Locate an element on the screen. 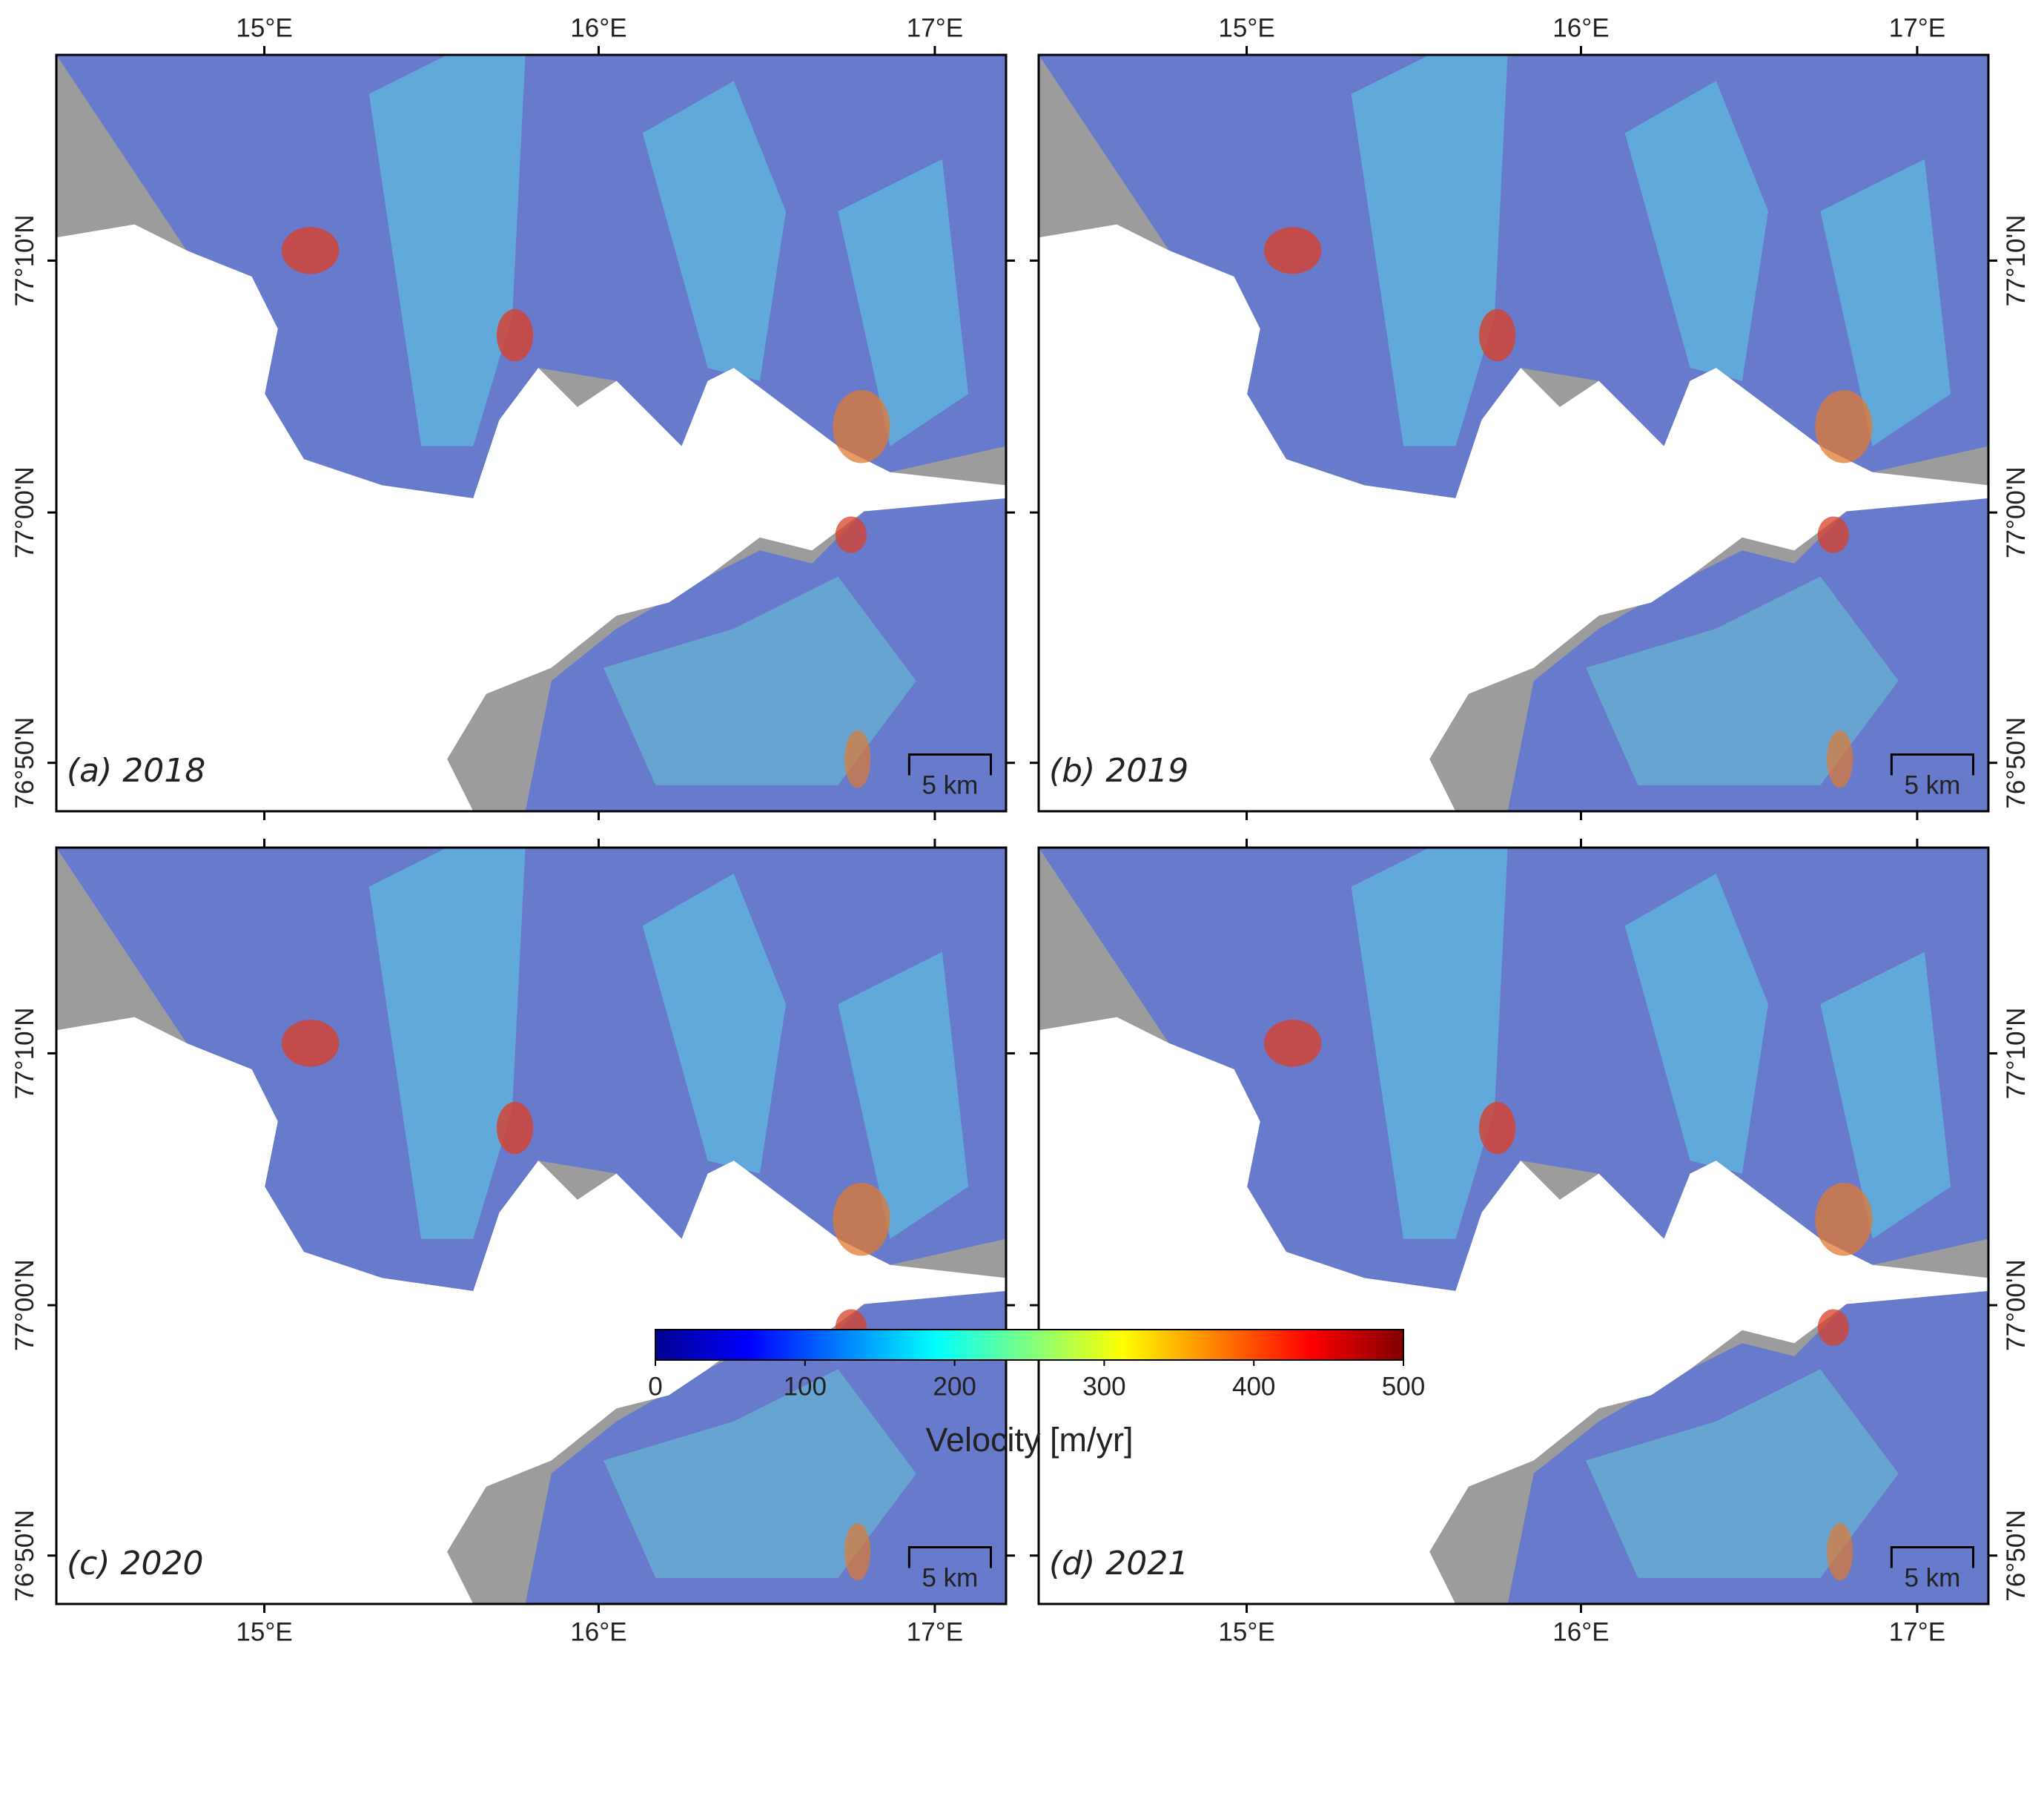 The width and height of the screenshot is (2044, 1799). colorbar is located at coordinates (1030, 1345).